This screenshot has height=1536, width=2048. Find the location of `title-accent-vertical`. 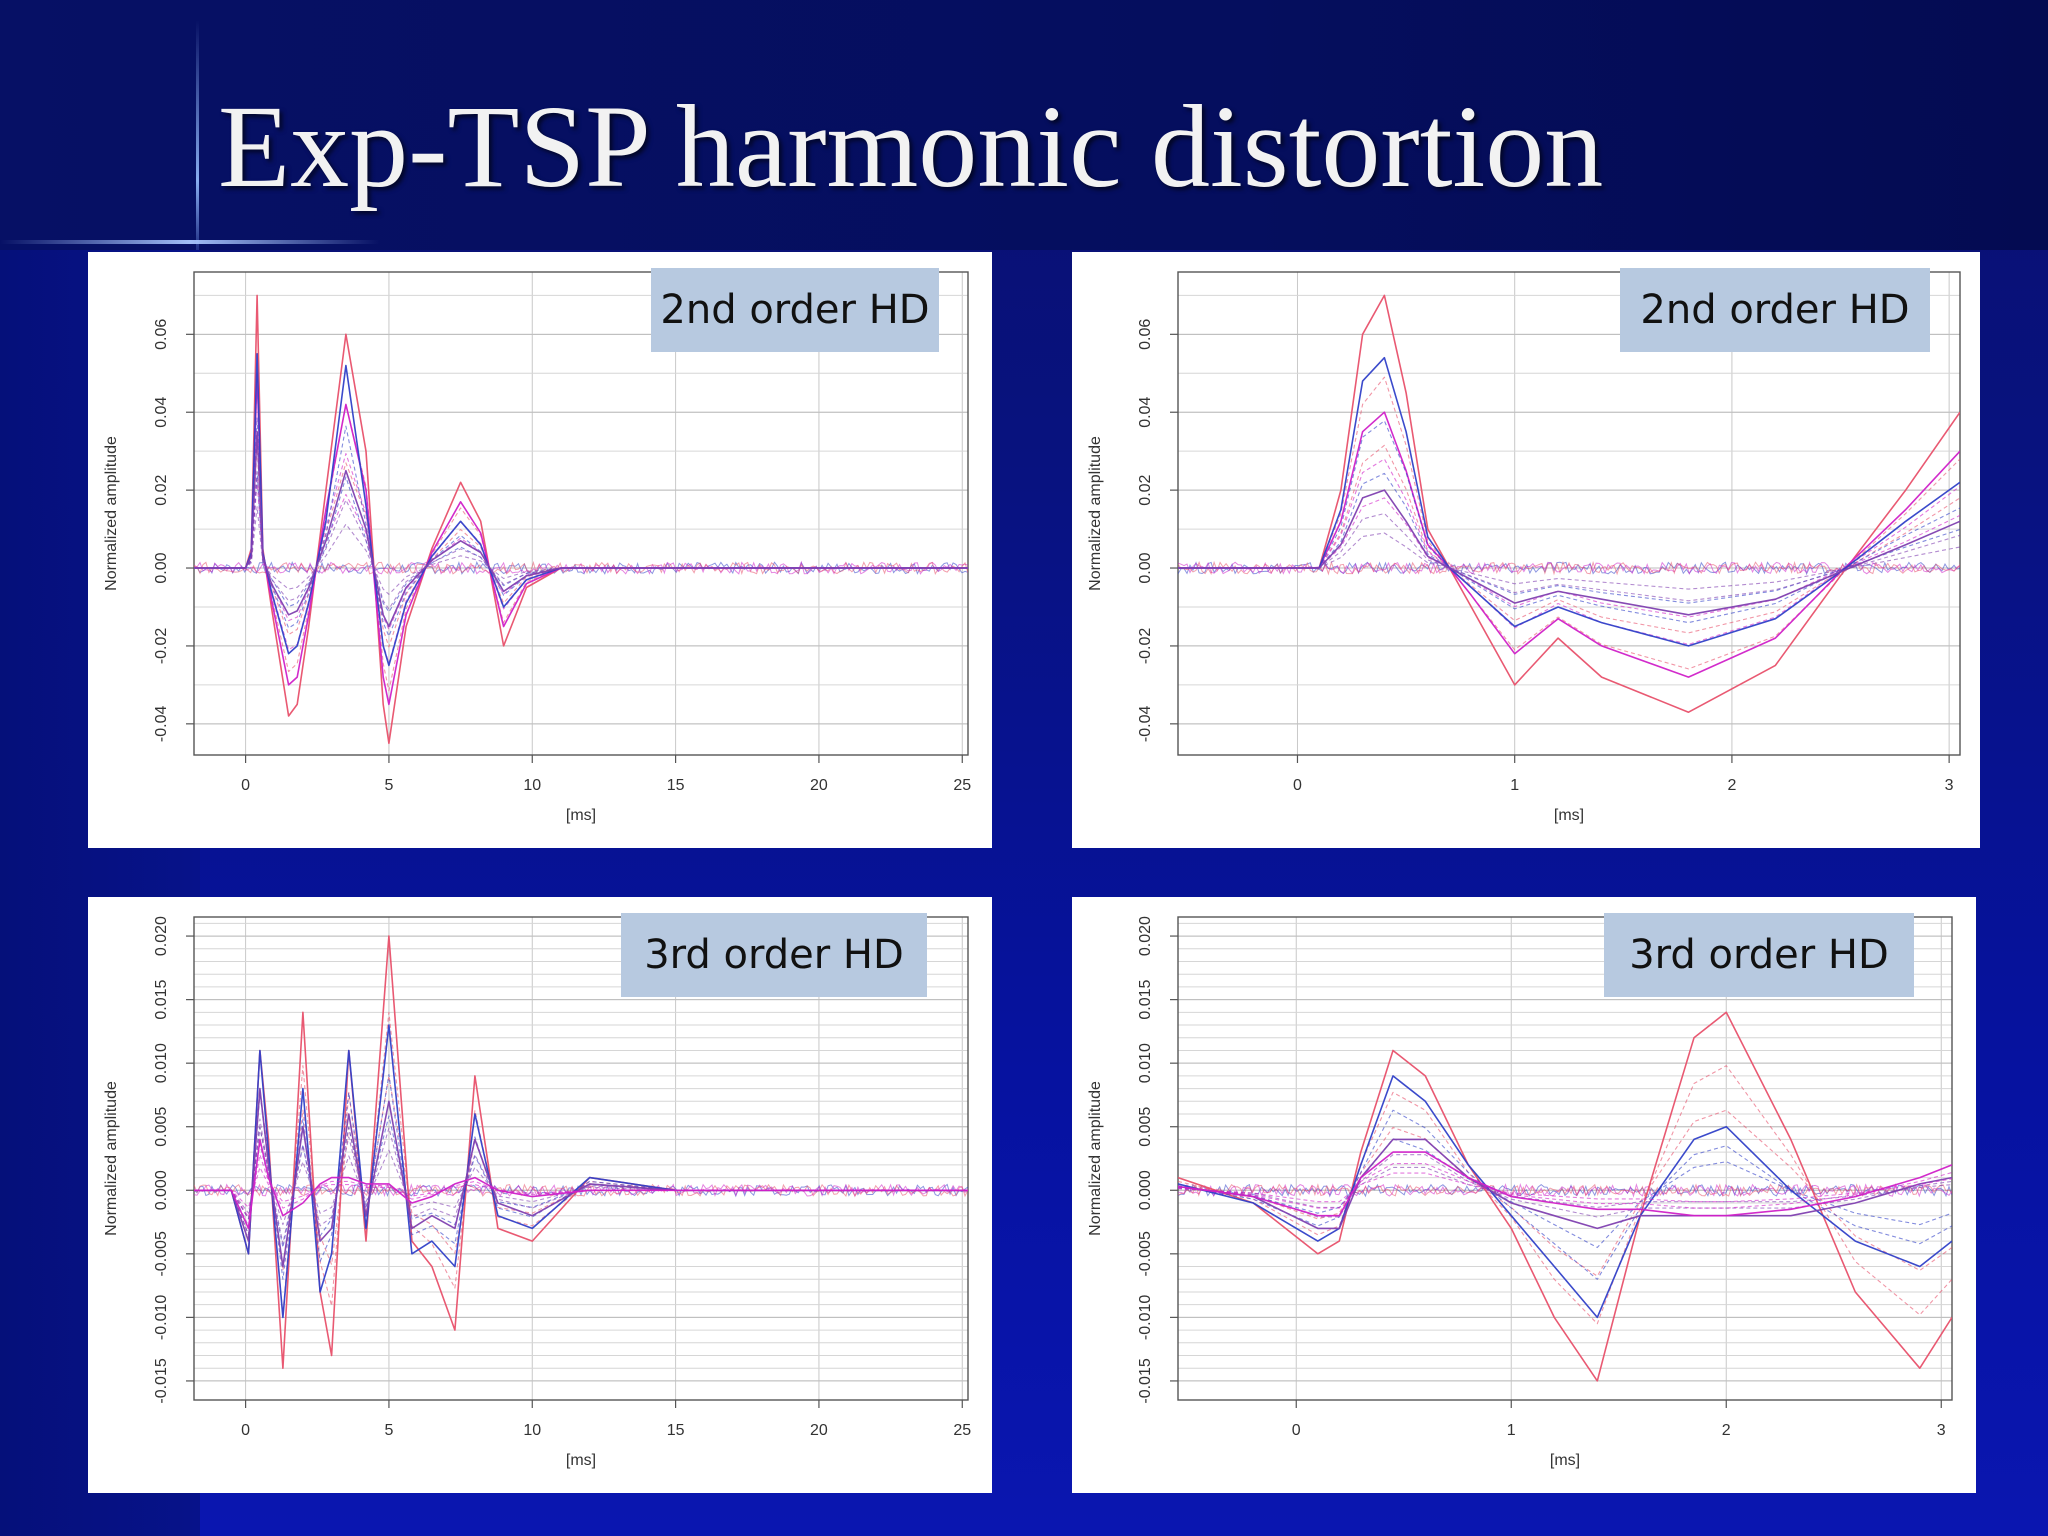

title-accent-vertical is located at coordinates (197, 135).